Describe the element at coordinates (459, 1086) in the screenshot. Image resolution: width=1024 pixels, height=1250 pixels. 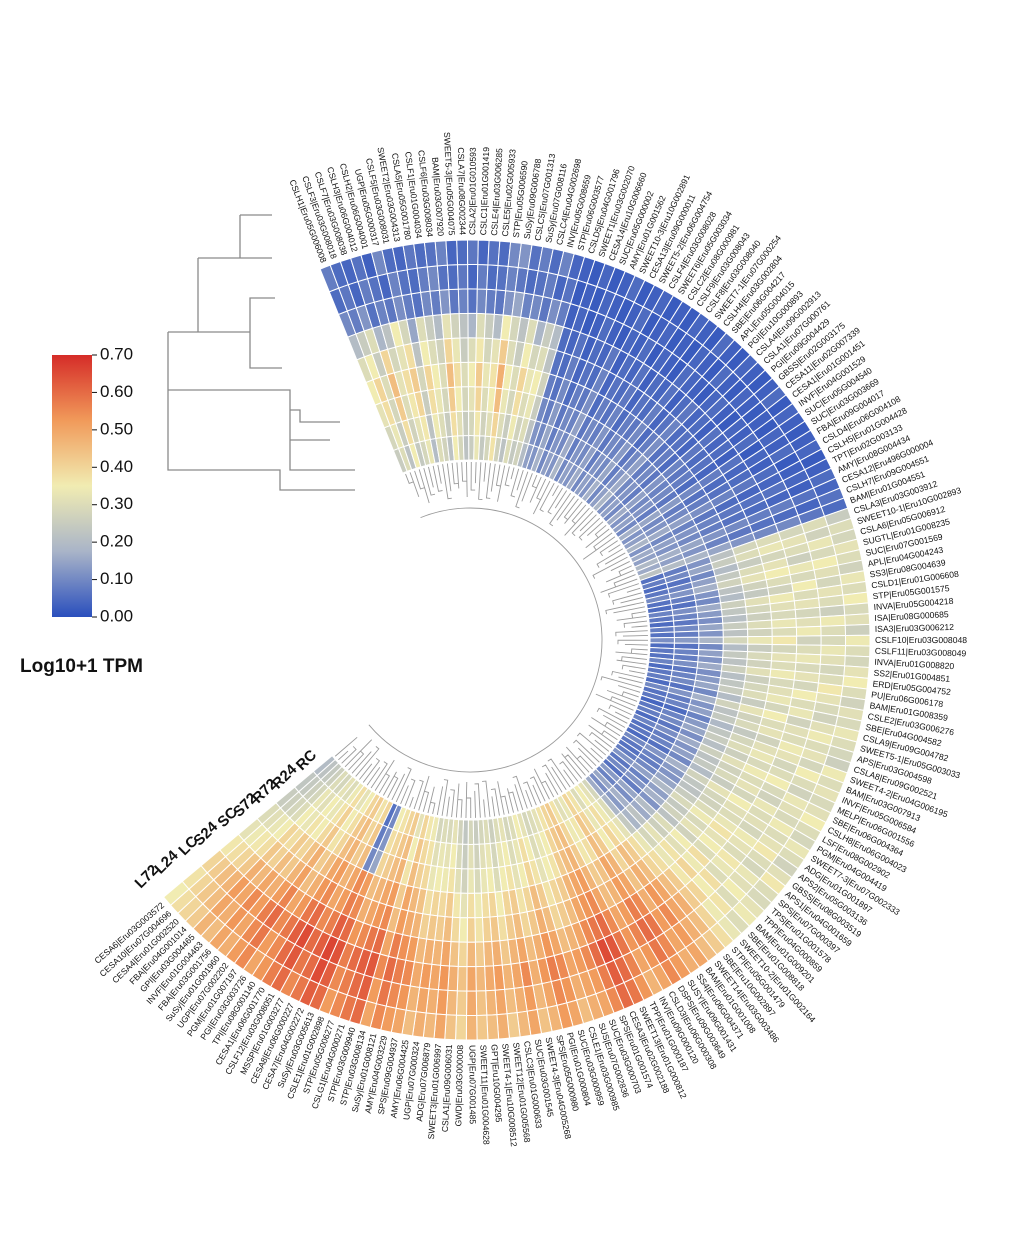
I see `gene-label: GWD|Eru03G000008` at that location.